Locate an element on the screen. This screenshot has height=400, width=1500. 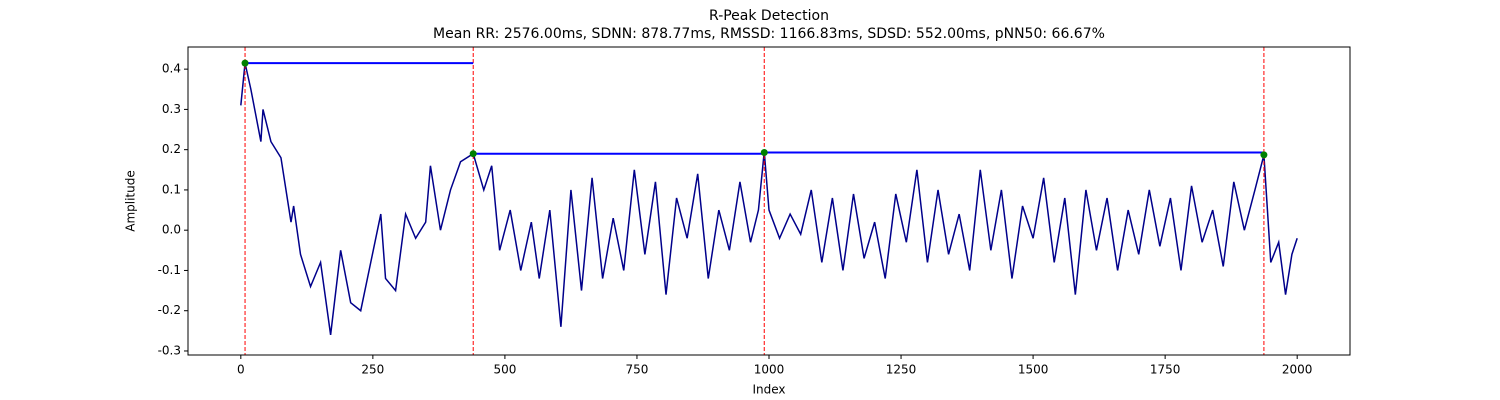
x-tick-label: 750 is located at coordinates (637, 370).